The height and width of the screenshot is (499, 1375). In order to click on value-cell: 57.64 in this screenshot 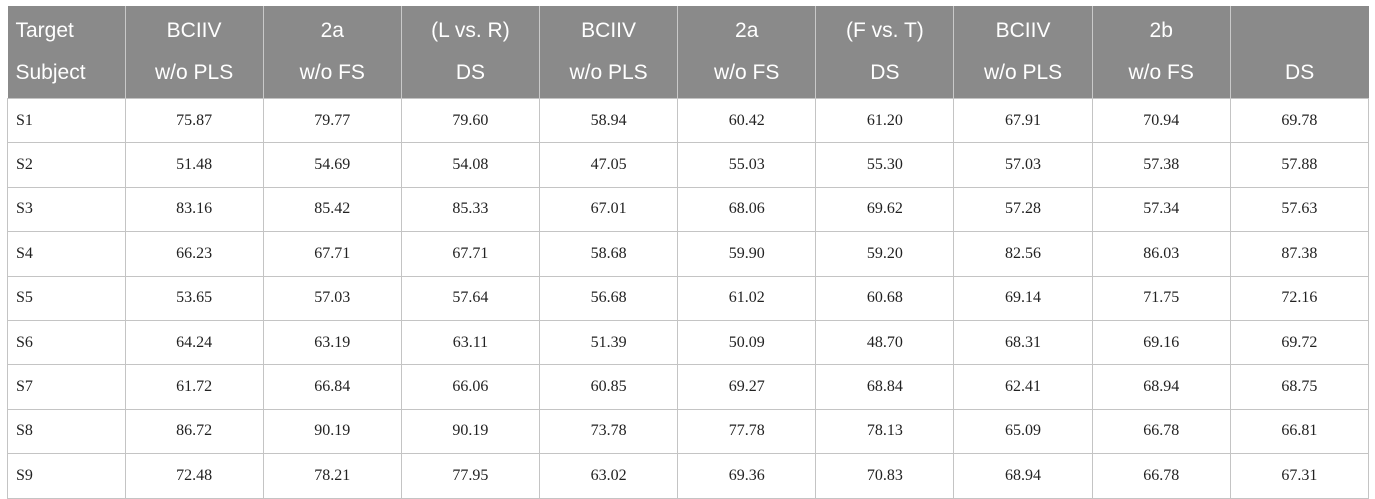, I will do `click(470, 298)`.